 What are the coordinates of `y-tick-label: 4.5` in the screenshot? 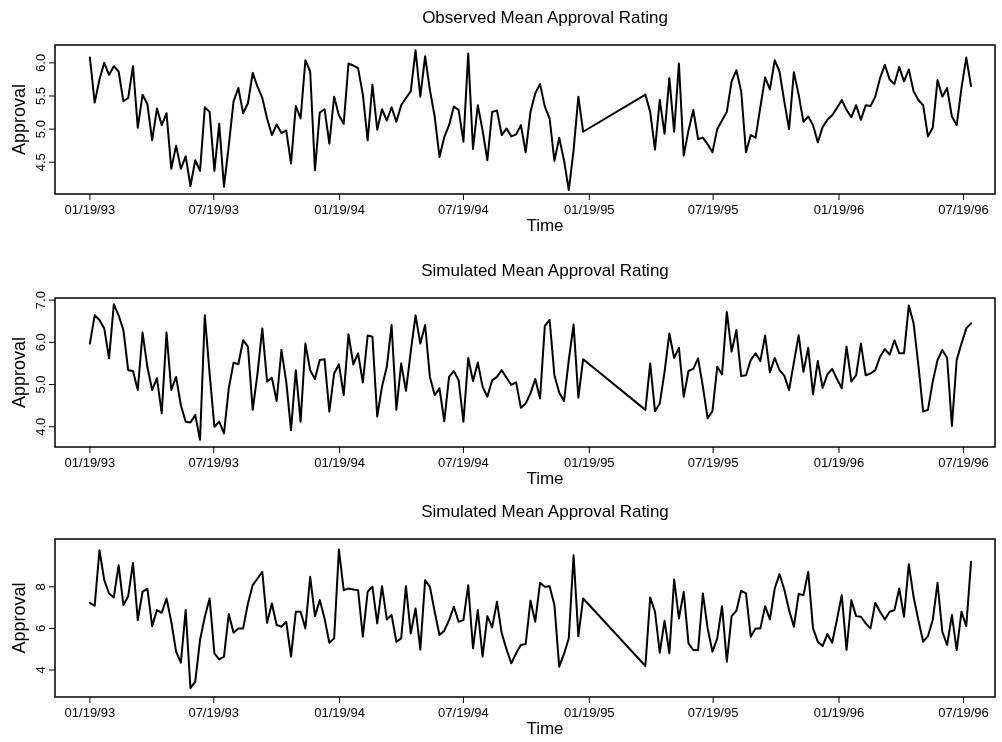 It's located at (40, 162).